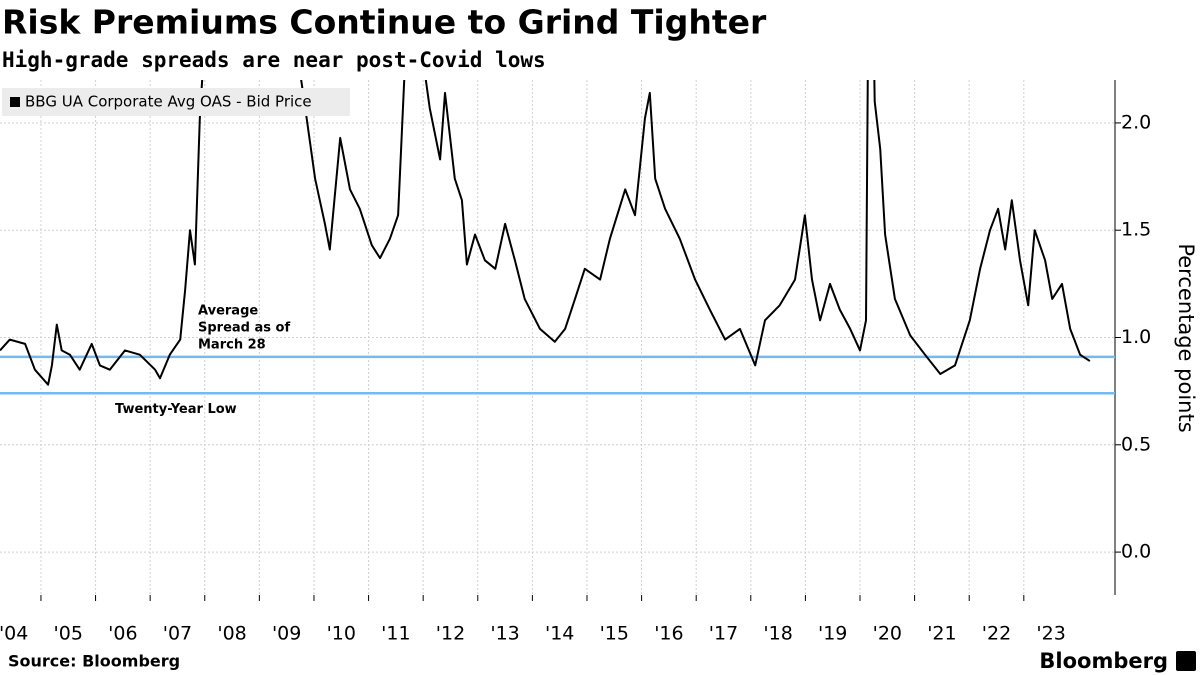 The height and width of the screenshot is (675, 1200). I want to click on x-tick-label: '10, so click(341, 634).